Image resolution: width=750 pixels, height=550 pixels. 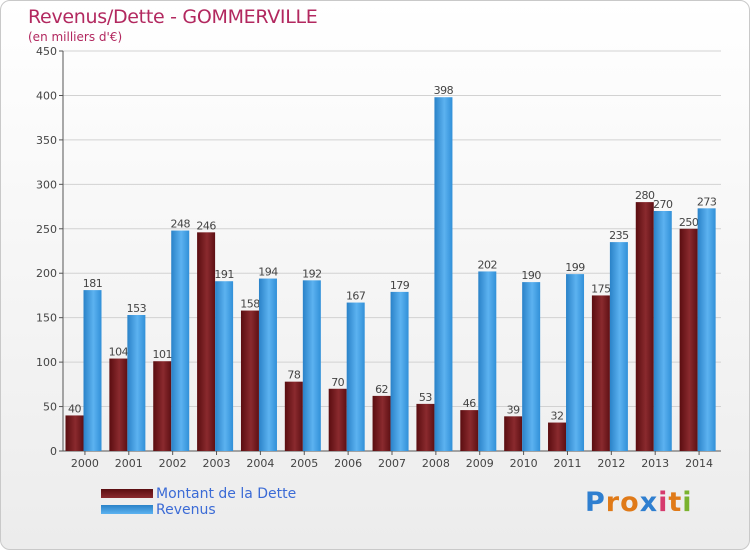 What do you see at coordinates (46, 95) in the screenshot?
I see `y-tick-label: 400` at bounding box center [46, 95].